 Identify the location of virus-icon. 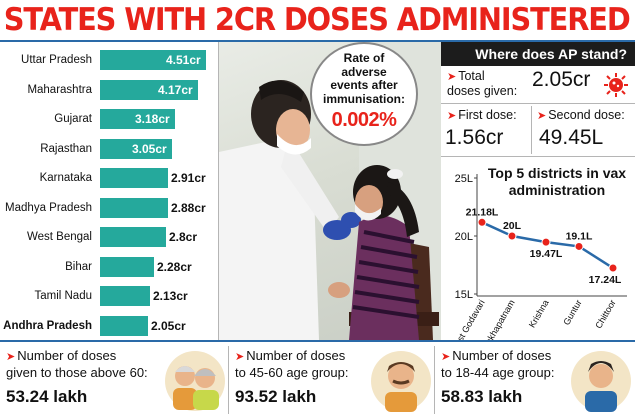
(616, 85).